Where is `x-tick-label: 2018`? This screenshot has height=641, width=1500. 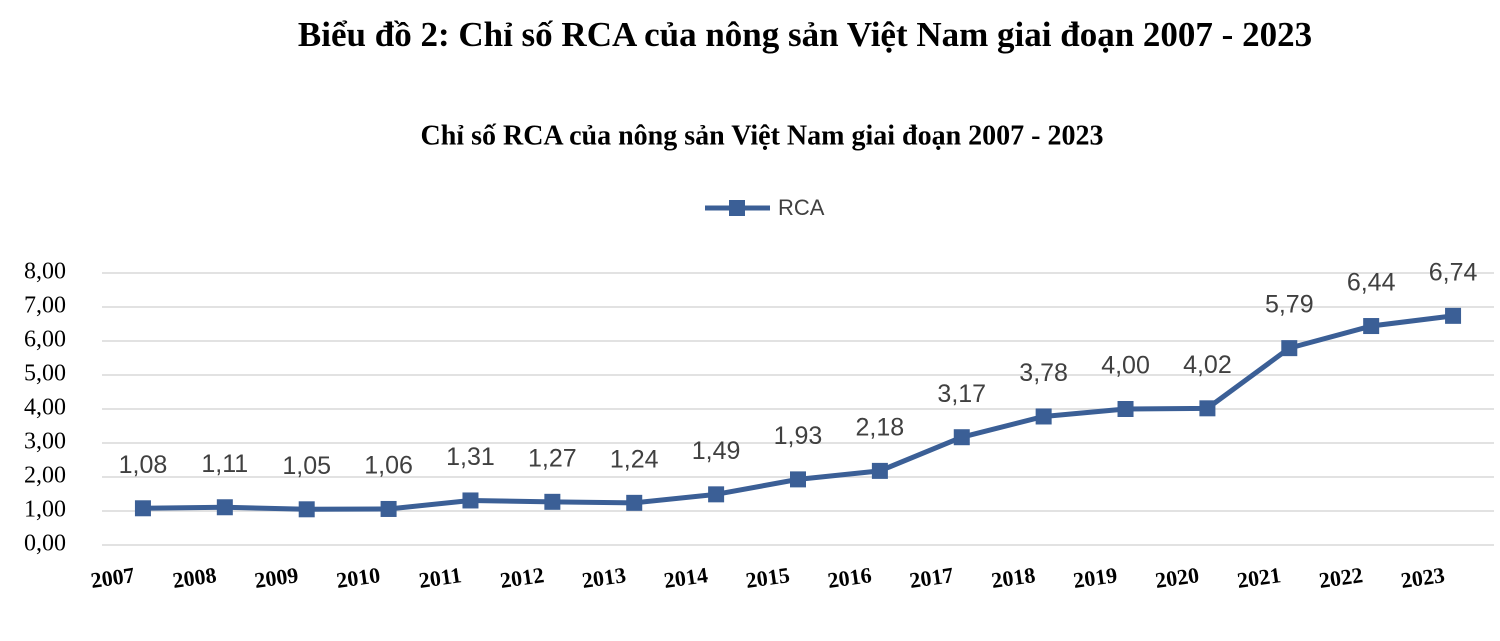 x-tick-label: 2018 is located at coordinates (1013, 577).